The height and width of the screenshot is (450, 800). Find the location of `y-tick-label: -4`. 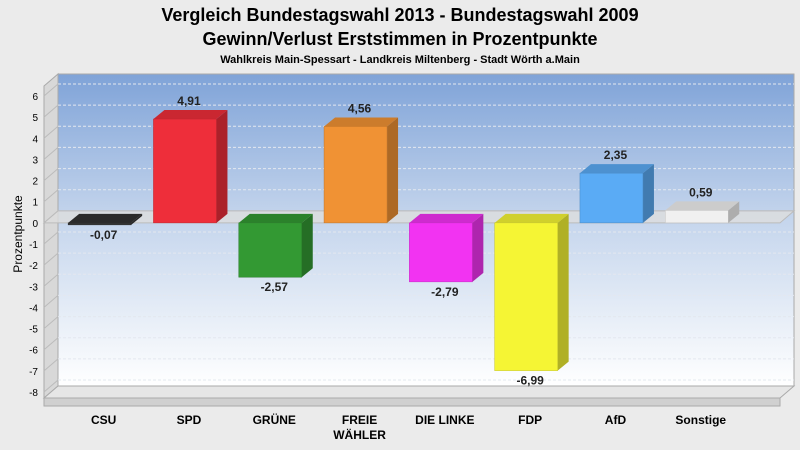

y-tick-label: -4 is located at coordinates (33, 308).